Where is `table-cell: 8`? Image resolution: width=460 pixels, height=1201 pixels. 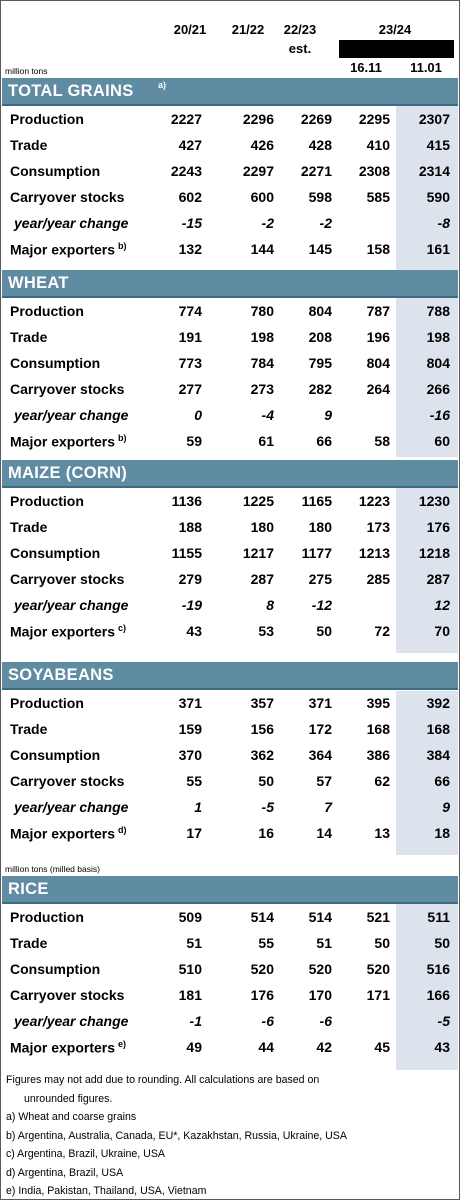
table-cell: 8 is located at coordinates (270, 605).